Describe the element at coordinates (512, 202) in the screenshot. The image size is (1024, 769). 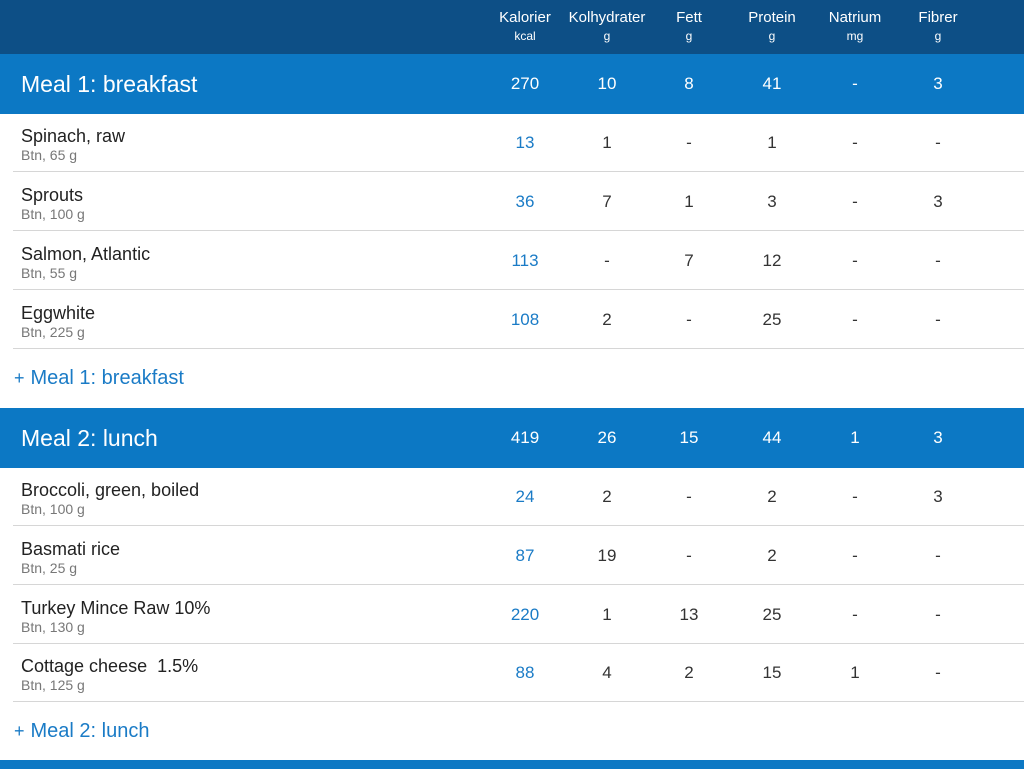
I see `food-row: Sprouts Btn, 100 g 36 7 1 3 - 3` at that location.